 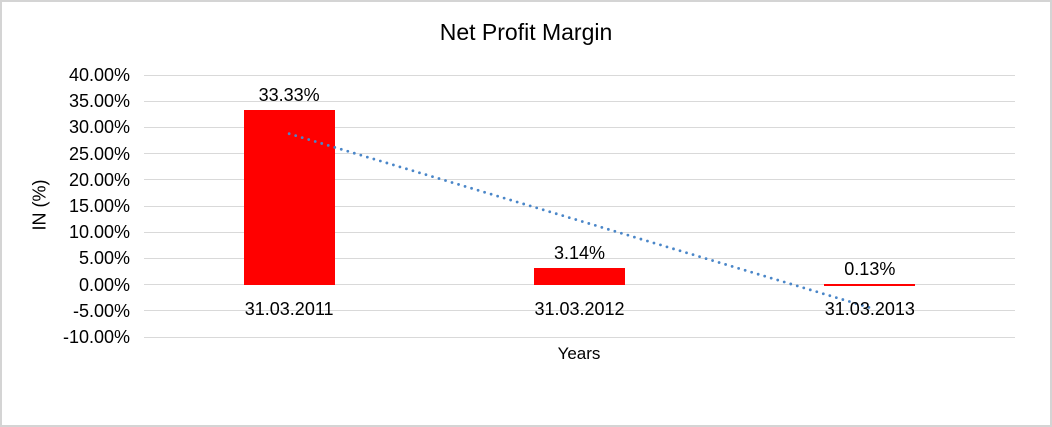 What do you see at coordinates (99, 75) in the screenshot?
I see `y-tick-label: 40.00%` at bounding box center [99, 75].